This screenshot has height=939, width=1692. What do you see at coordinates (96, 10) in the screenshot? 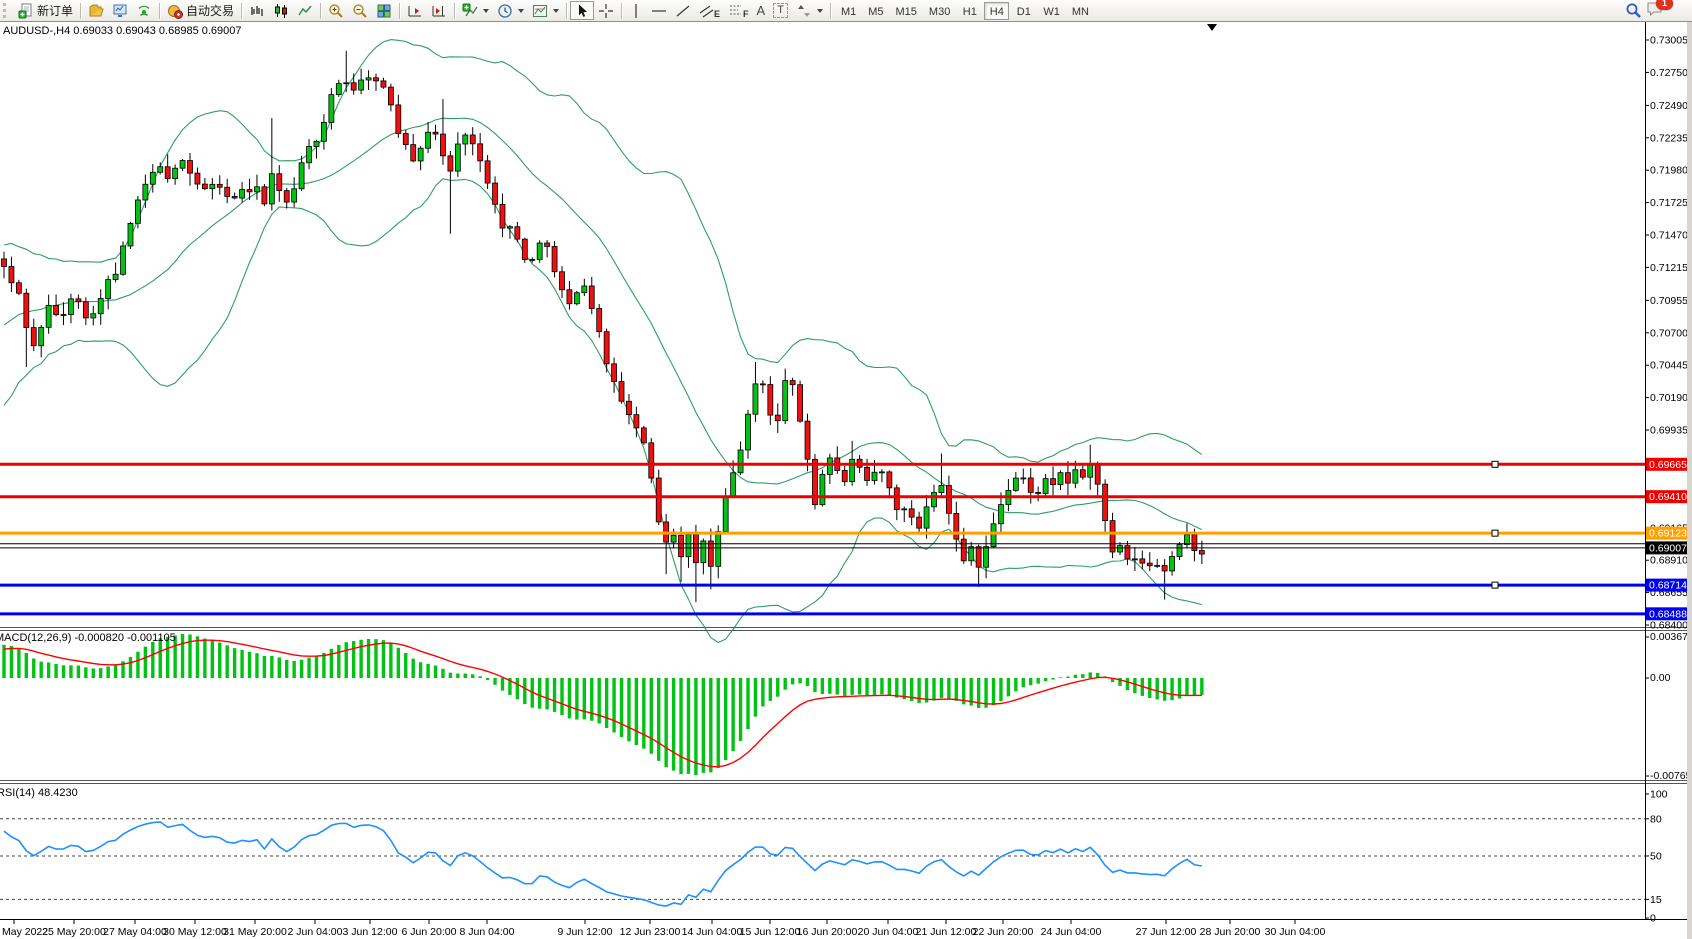
I see `profiles-button` at bounding box center [96, 10].